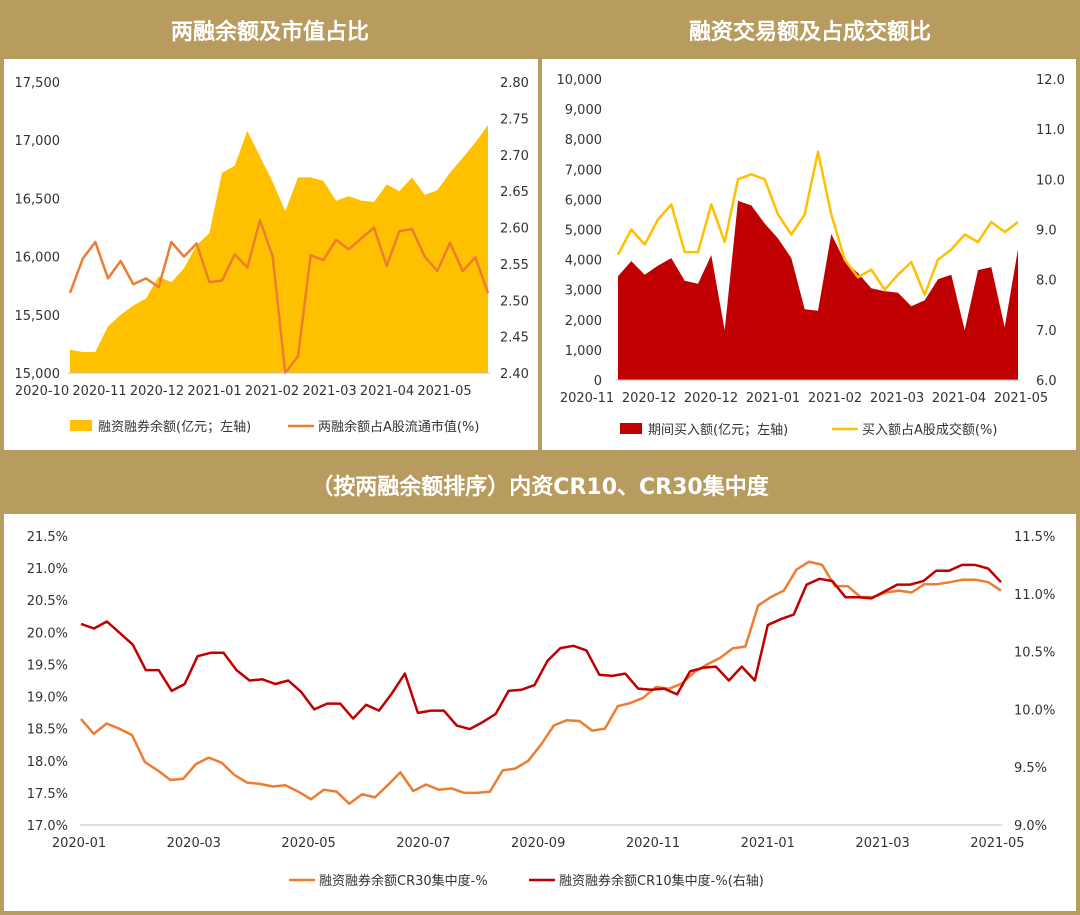  What do you see at coordinates (514, 192) in the screenshot?
I see `y-right-tick-label: 2.65` at bounding box center [514, 192].